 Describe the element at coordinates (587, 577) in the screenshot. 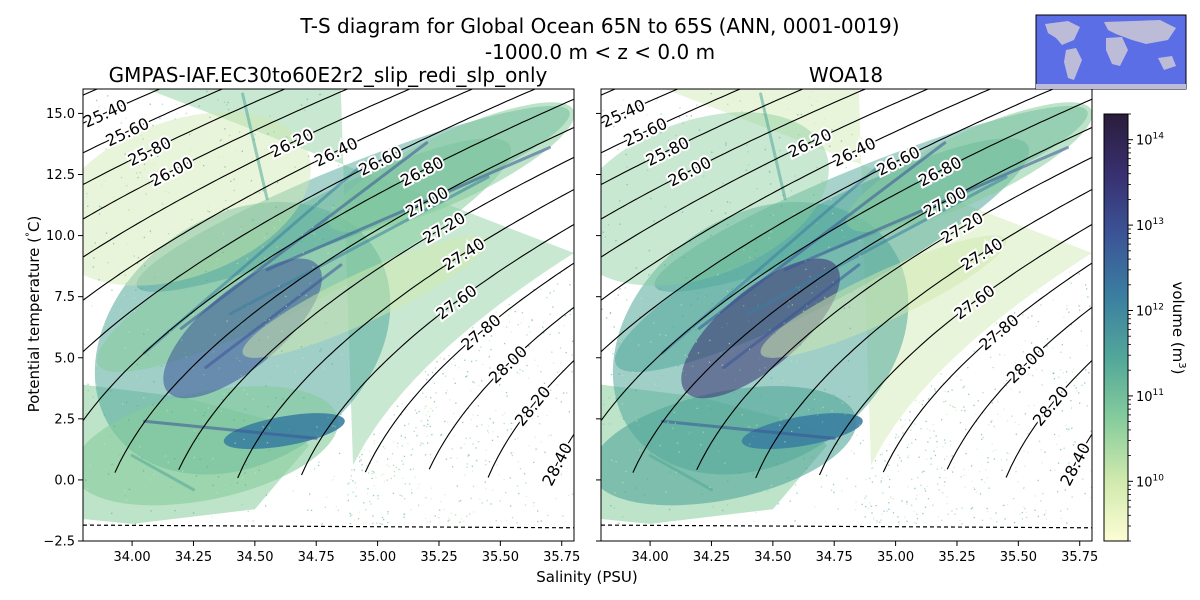

I see `x-axis-label: Salinity (PSU)` at that location.